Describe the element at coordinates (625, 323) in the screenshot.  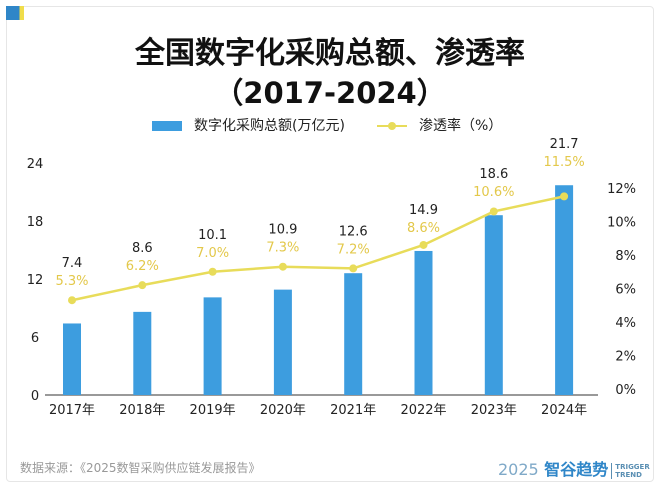
I see `right-axis-tick: 4%` at that location.